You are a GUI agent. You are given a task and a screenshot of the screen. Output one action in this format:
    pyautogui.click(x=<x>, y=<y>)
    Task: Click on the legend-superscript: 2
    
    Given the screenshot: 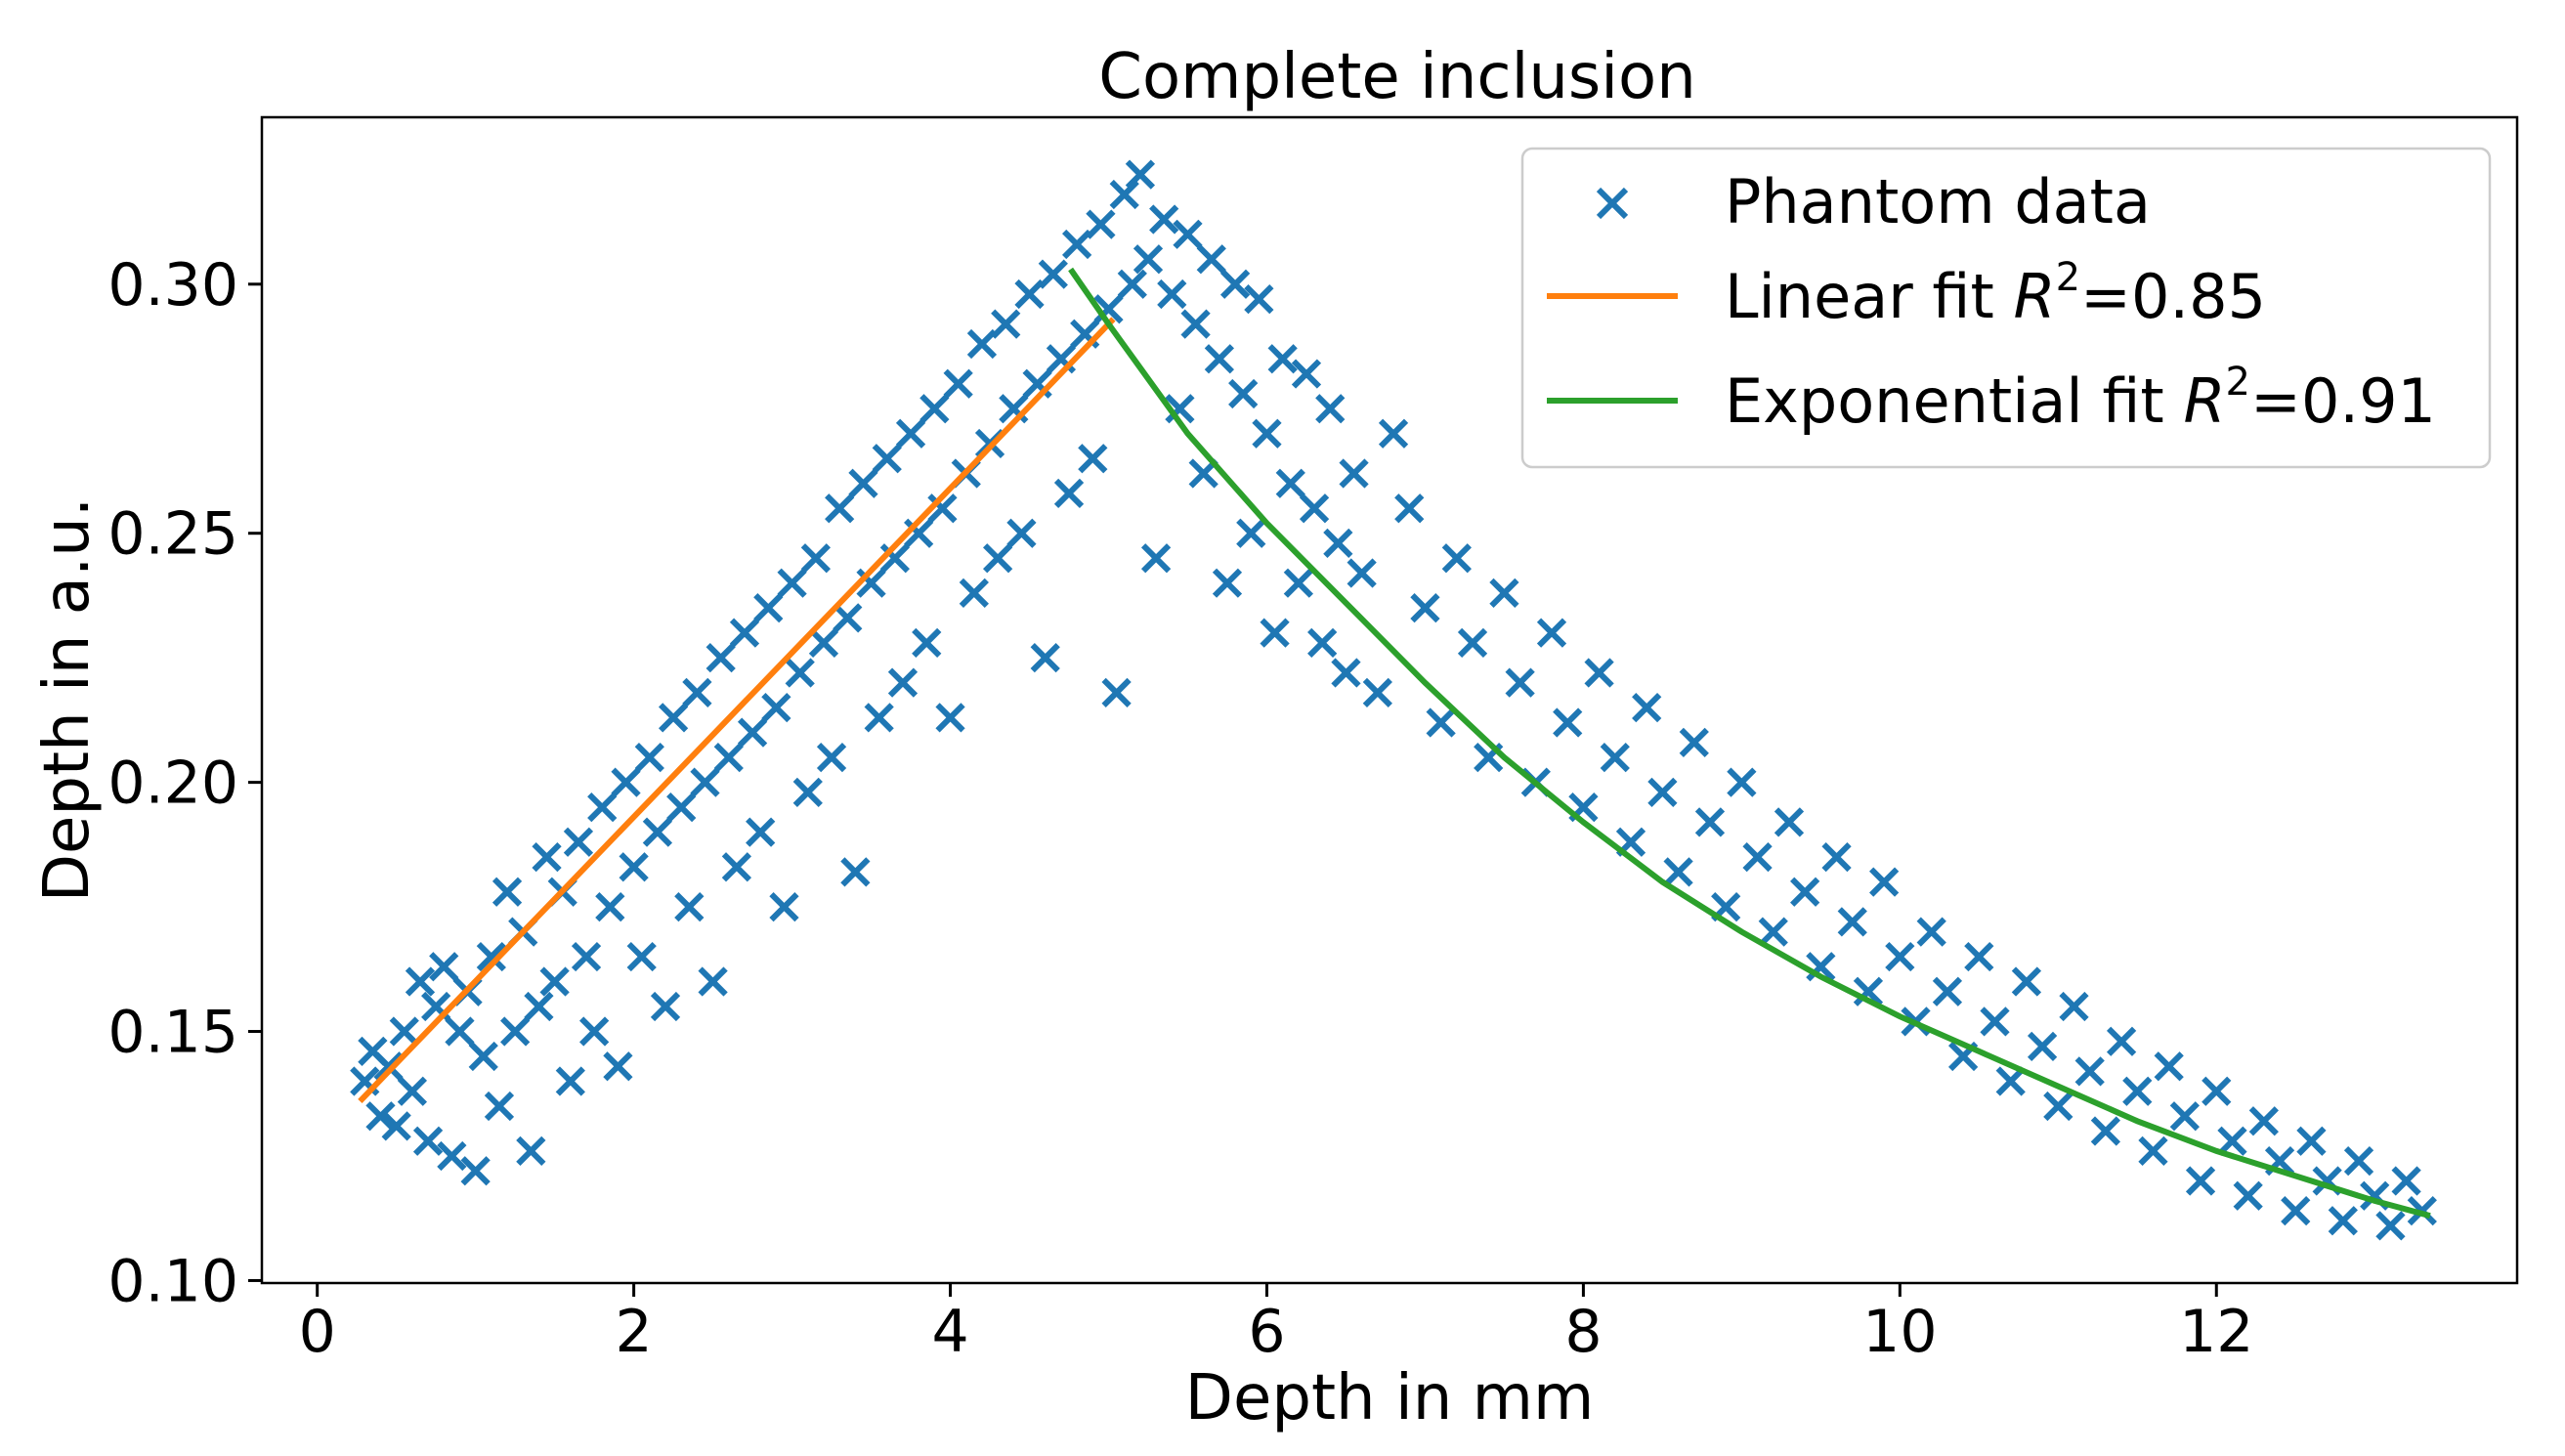 What is the action you would take?
    pyautogui.click(x=2068, y=277)
    